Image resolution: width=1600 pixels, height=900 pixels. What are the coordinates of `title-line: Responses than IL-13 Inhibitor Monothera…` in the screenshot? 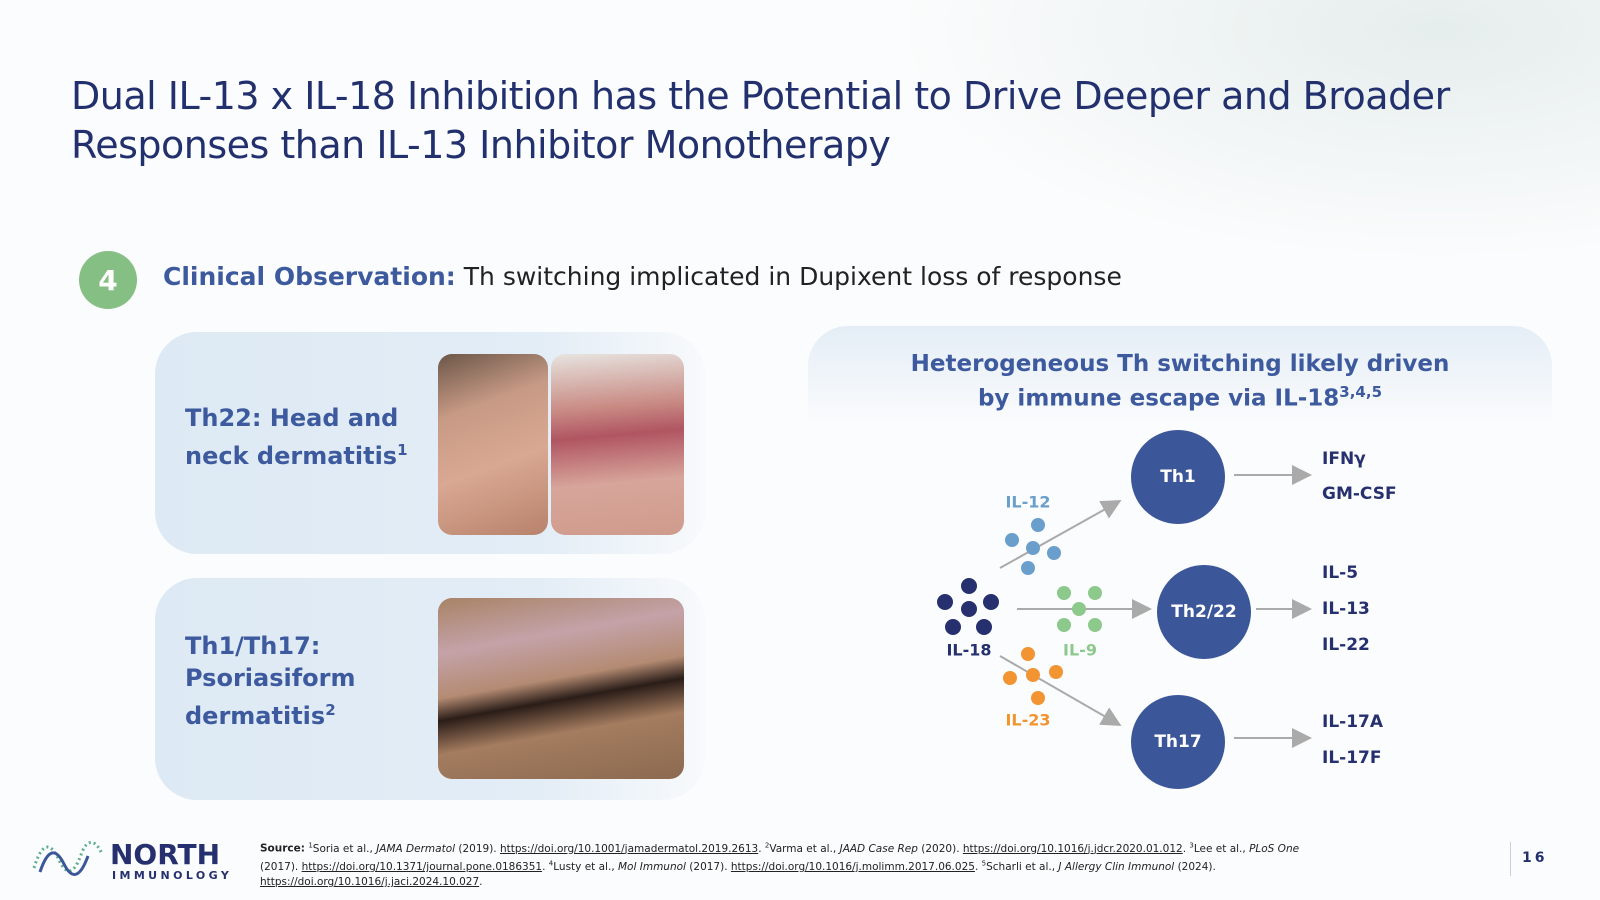 It's located at (481, 145).